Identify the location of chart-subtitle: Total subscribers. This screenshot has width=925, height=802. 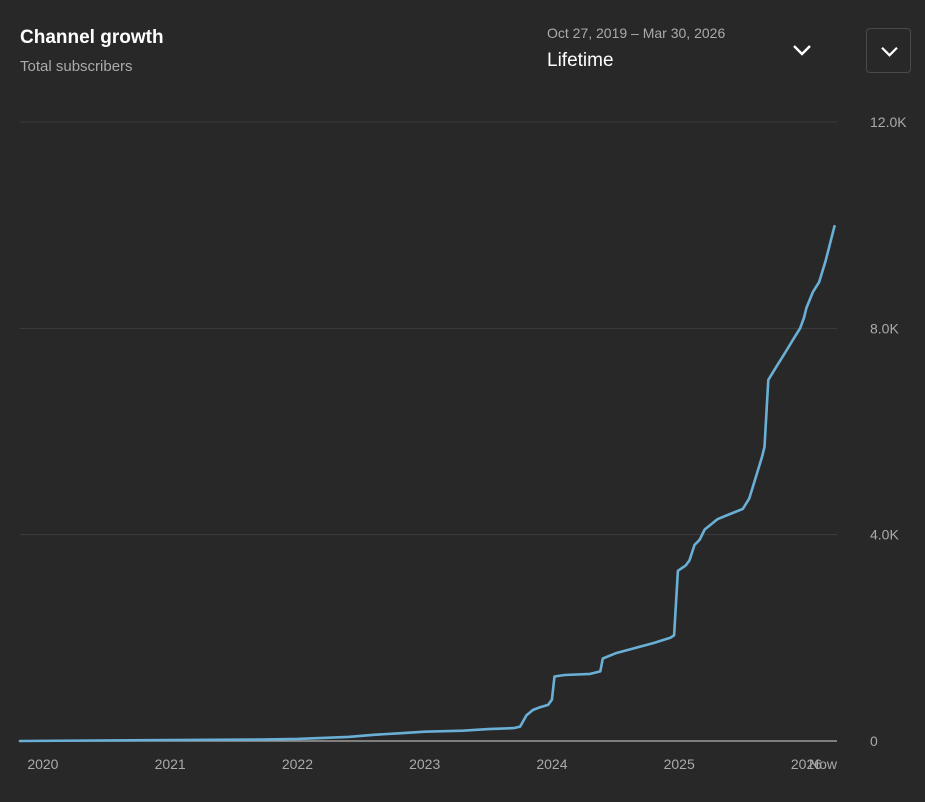
(76, 66).